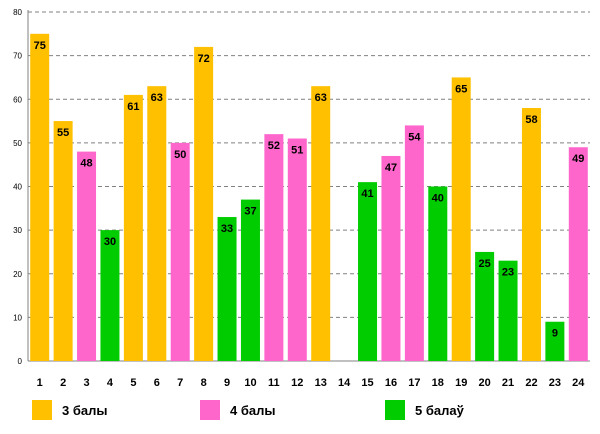  Describe the element at coordinates (17, 143) in the screenshot. I see `y-tick-label: 50` at that location.